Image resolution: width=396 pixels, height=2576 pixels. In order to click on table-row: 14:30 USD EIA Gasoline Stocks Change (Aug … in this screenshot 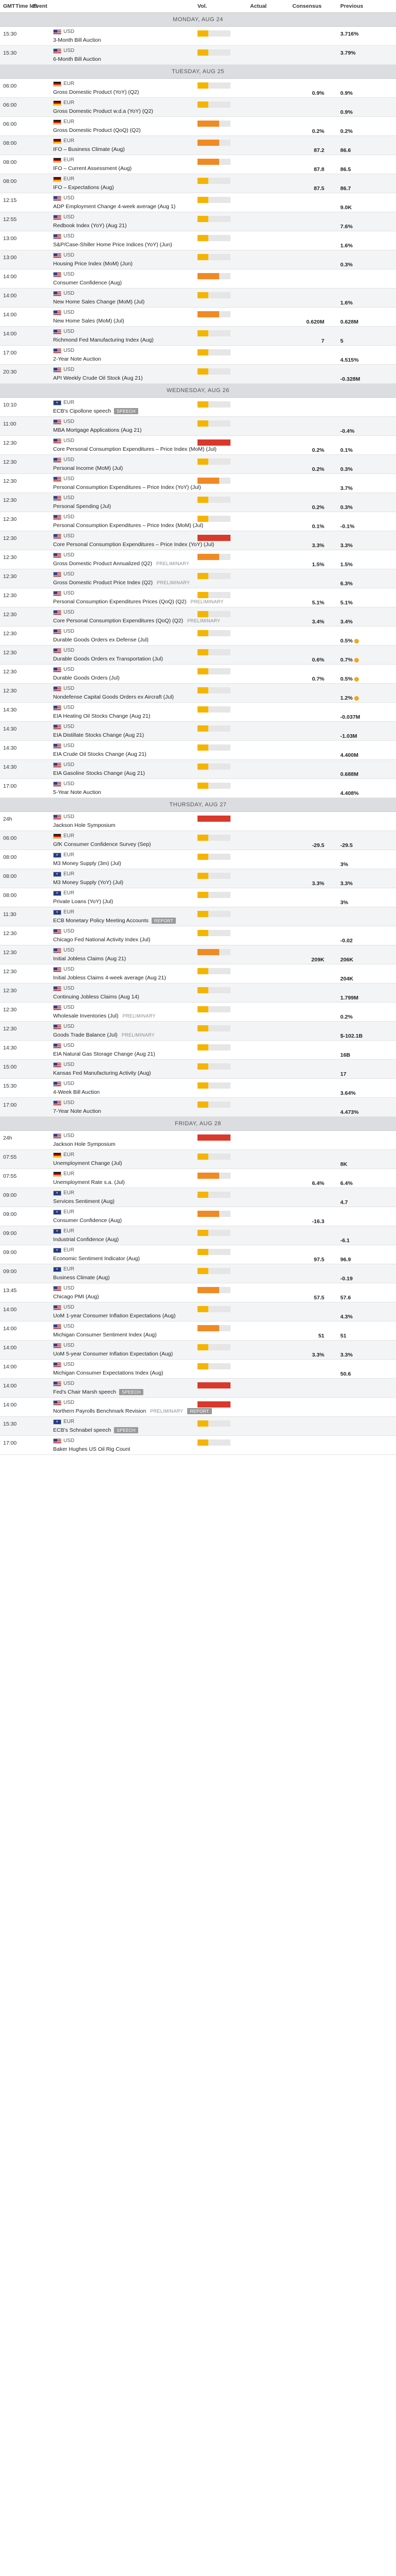, I will do `click(198, 769)`.